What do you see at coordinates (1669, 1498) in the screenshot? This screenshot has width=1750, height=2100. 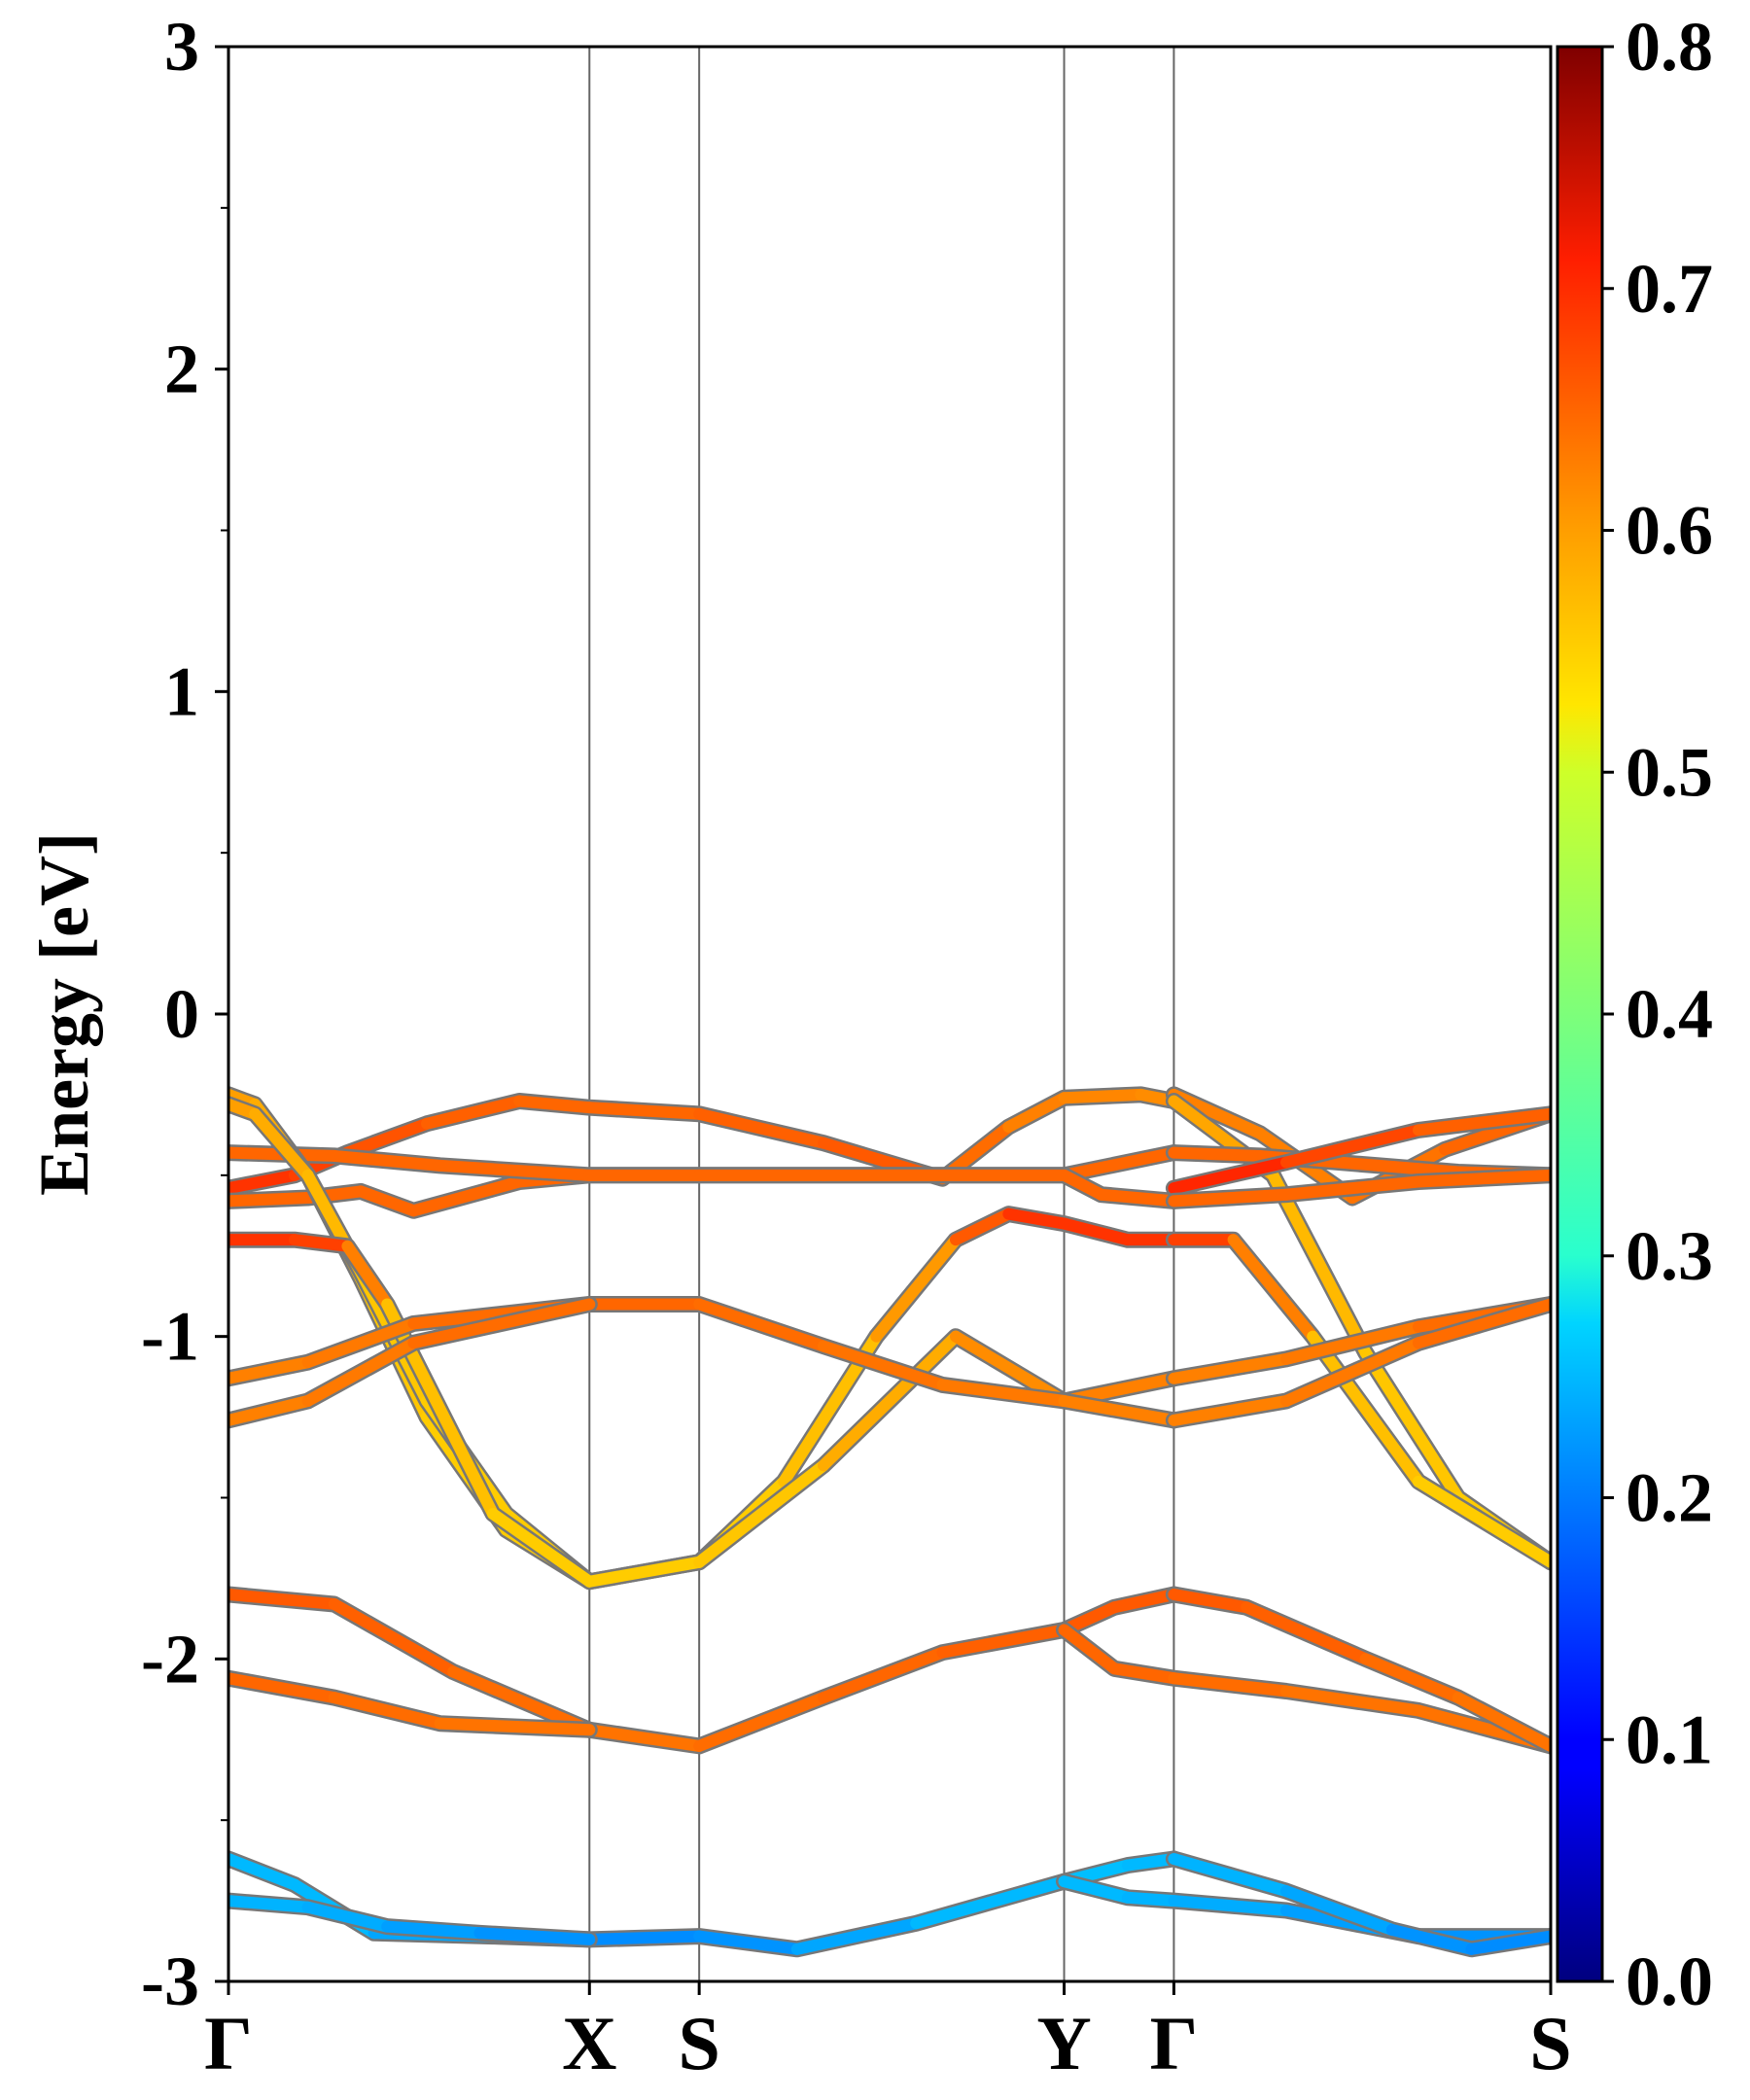 I see `colorbar-tick-label: 0.2` at bounding box center [1669, 1498].